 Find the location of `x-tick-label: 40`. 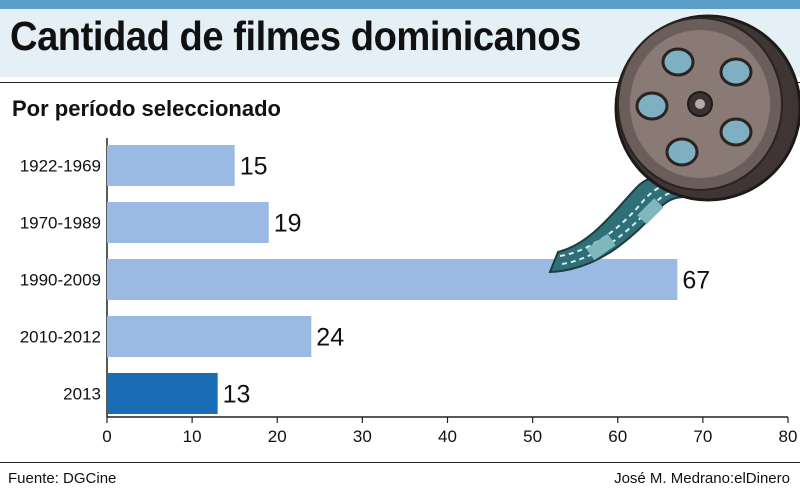

x-tick-label: 40 is located at coordinates (447, 436).